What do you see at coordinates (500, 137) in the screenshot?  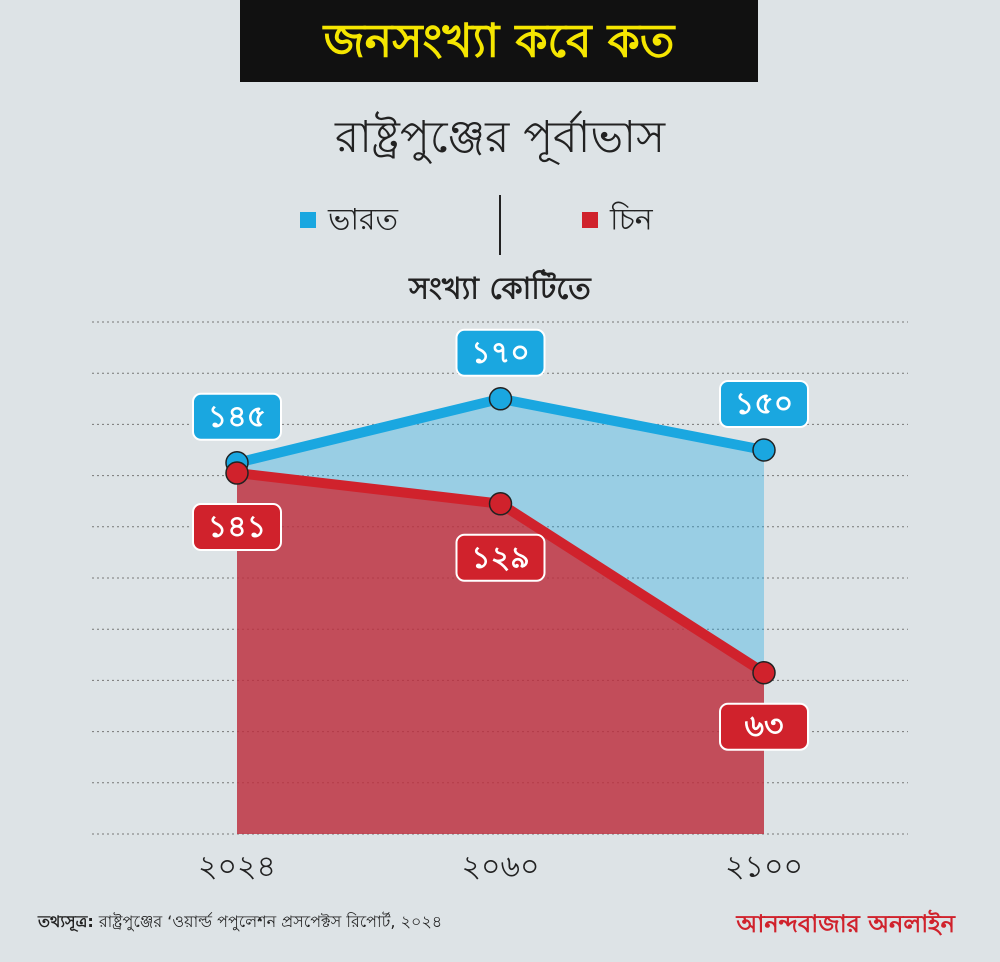 I see `chart-subtitle: রাষ্ট্রপুঞ্জের পূর্বাভাস` at bounding box center [500, 137].